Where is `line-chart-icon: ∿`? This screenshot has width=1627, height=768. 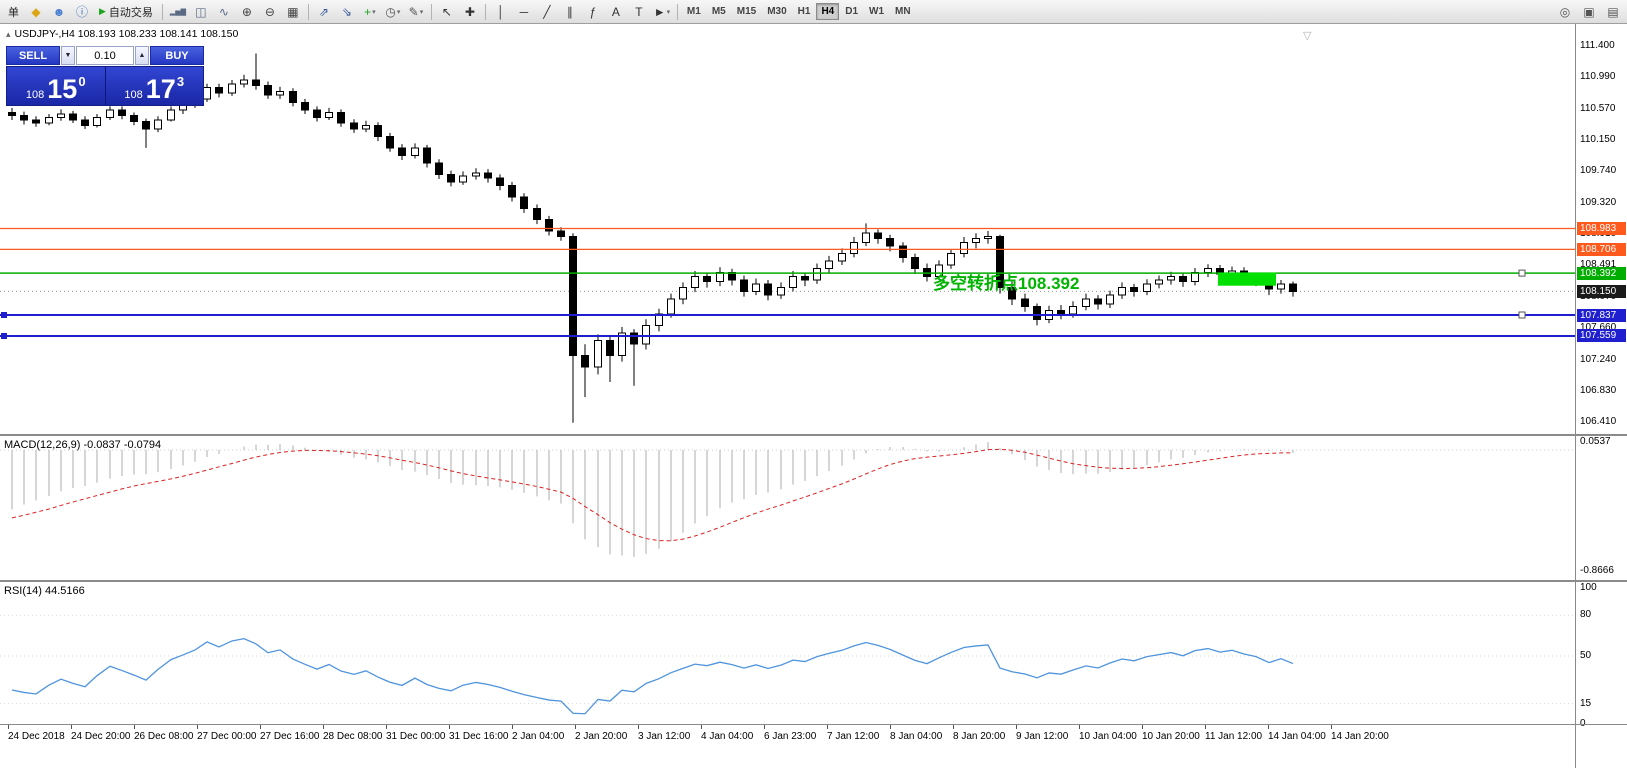
line-chart-icon: ∿ is located at coordinates (223, 11).